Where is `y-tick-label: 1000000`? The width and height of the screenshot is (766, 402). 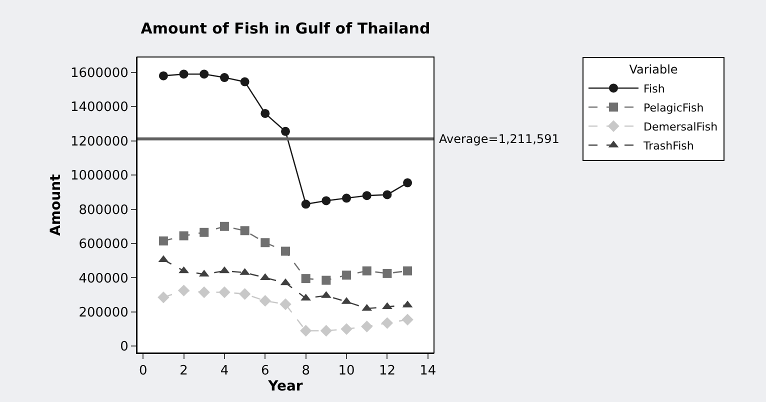
y-tick-label: 1000000 is located at coordinates (99, 176).